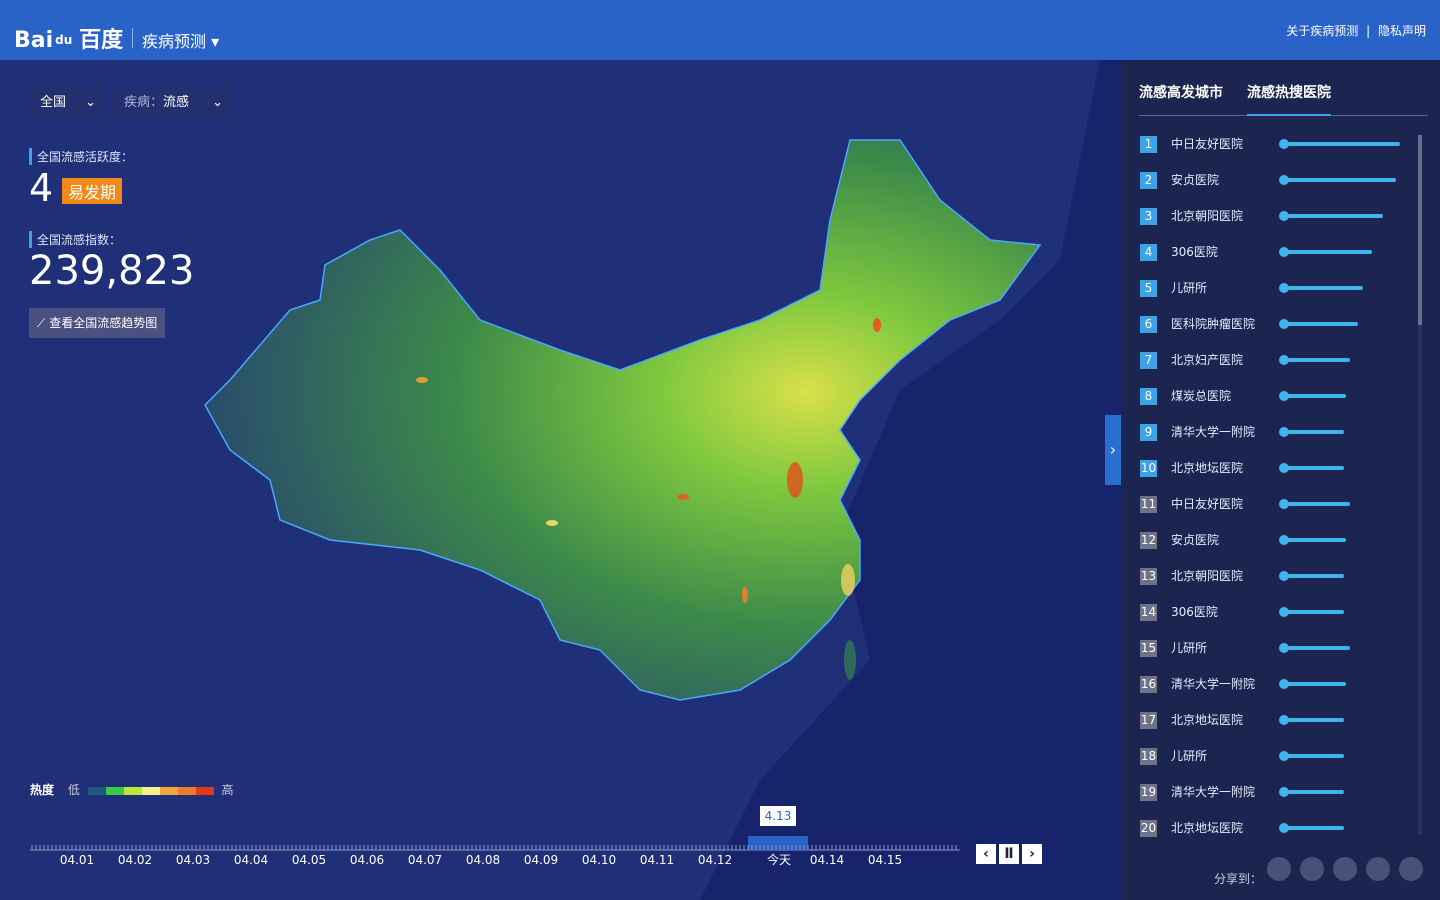 The height and width of the screenshot is (900, 1440). I want to click on hospital-name: 煤炭总医院, so click(1201, 396).